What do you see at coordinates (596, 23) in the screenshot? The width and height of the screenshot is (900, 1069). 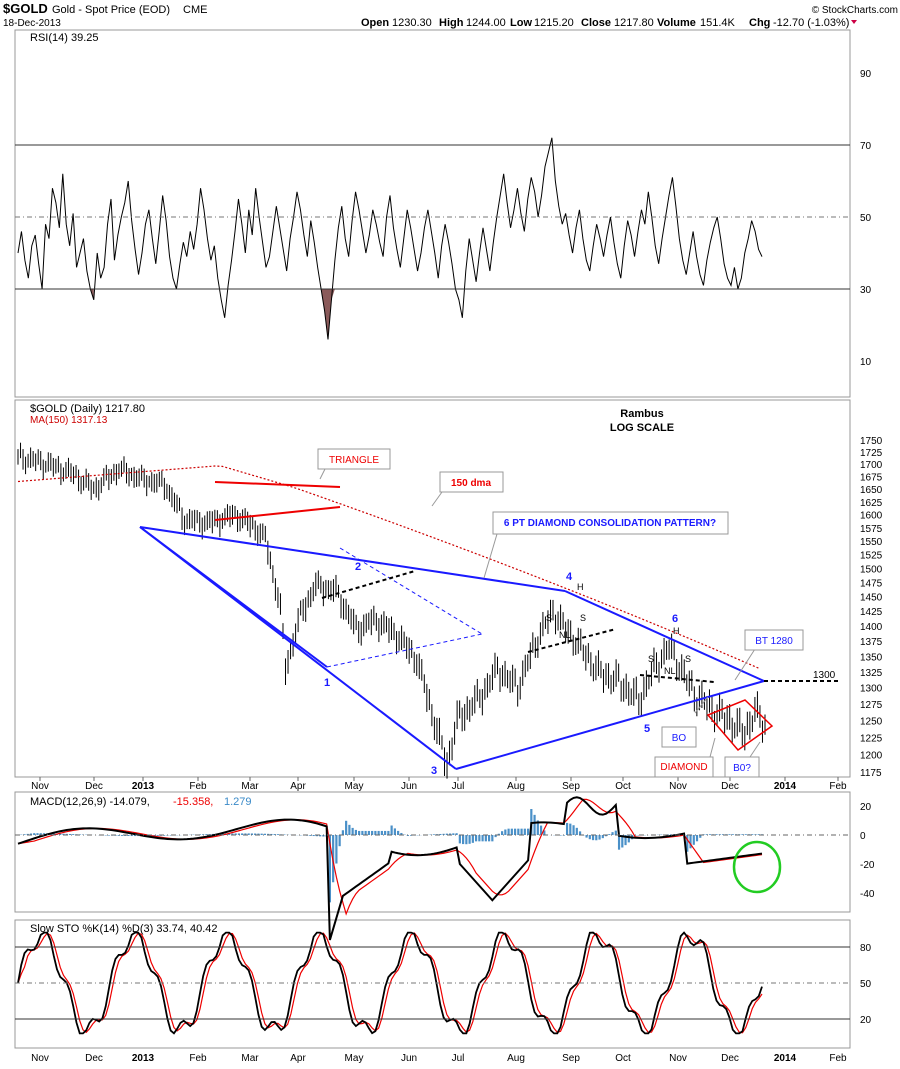 I see `close-label: Close` at bounding box center [596, 23].